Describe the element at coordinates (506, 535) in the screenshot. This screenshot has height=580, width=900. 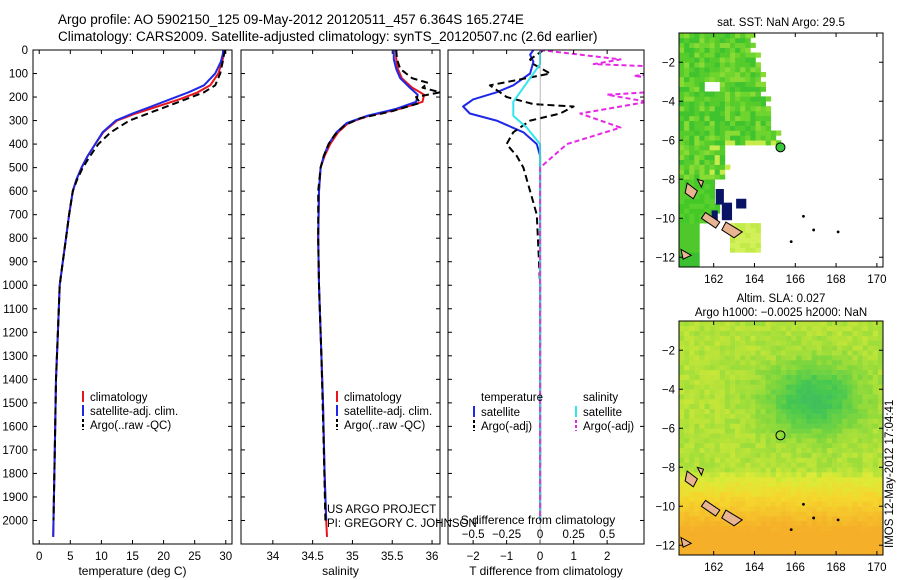
I see `diff-sal-tick-label: −0.25` at that location.